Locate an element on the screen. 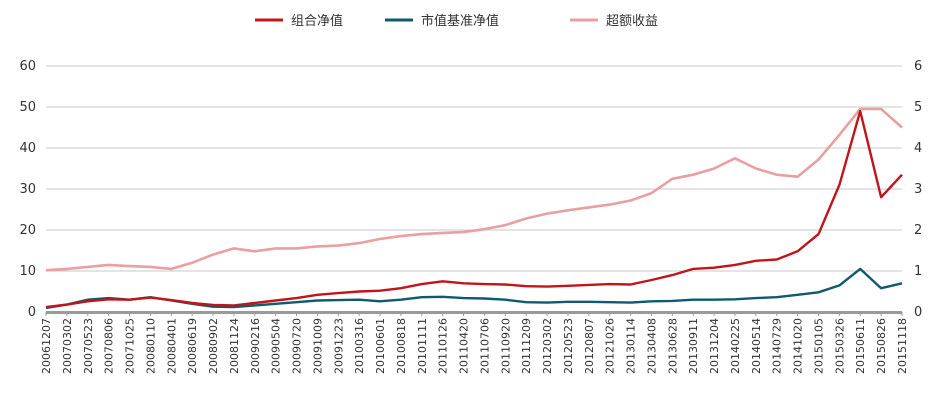  x-tick-label: 20080401 is located at coordinates (171, 346).